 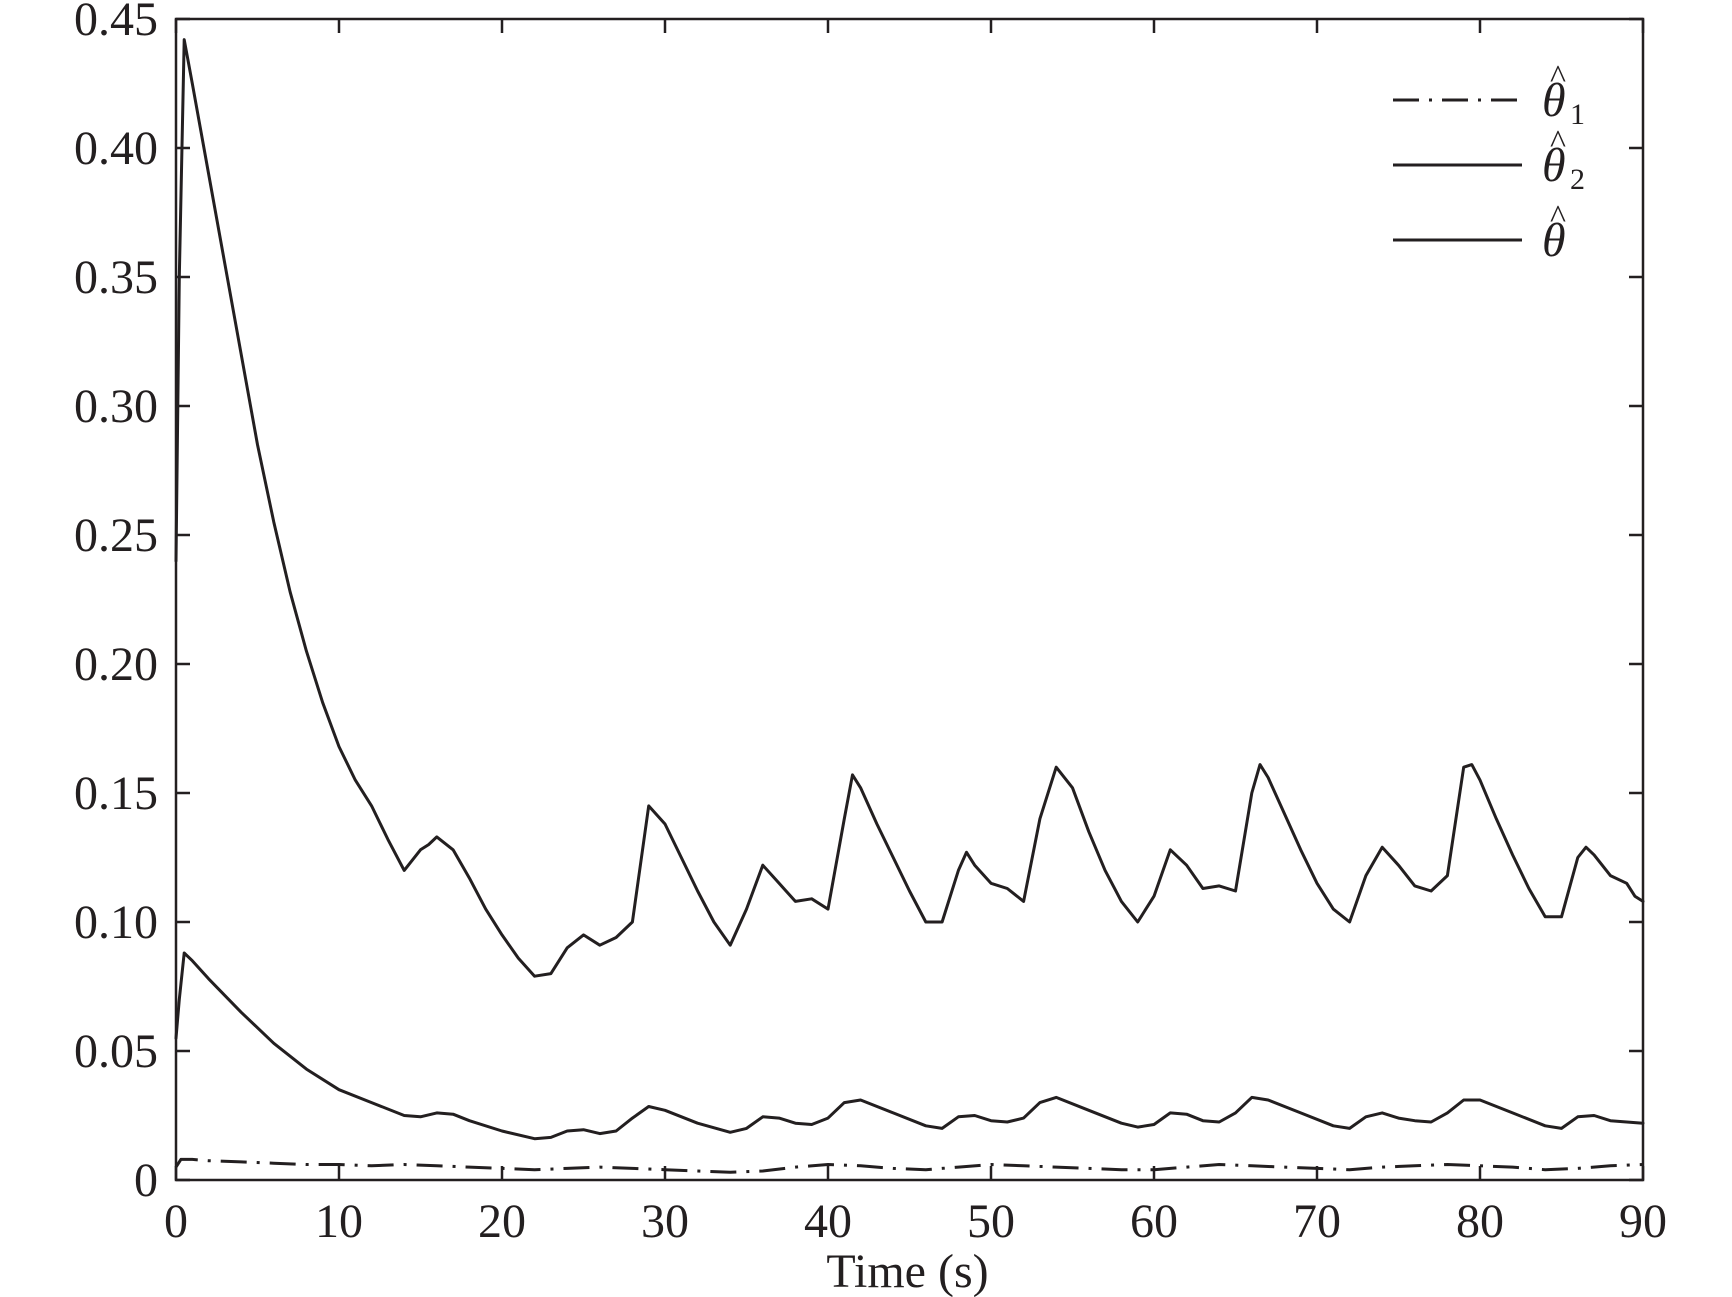 What do you see at coordinates (1317, 1221) in the screenshot?
I see `x-tick-label: 70` at bounding box center [1317, 1221].